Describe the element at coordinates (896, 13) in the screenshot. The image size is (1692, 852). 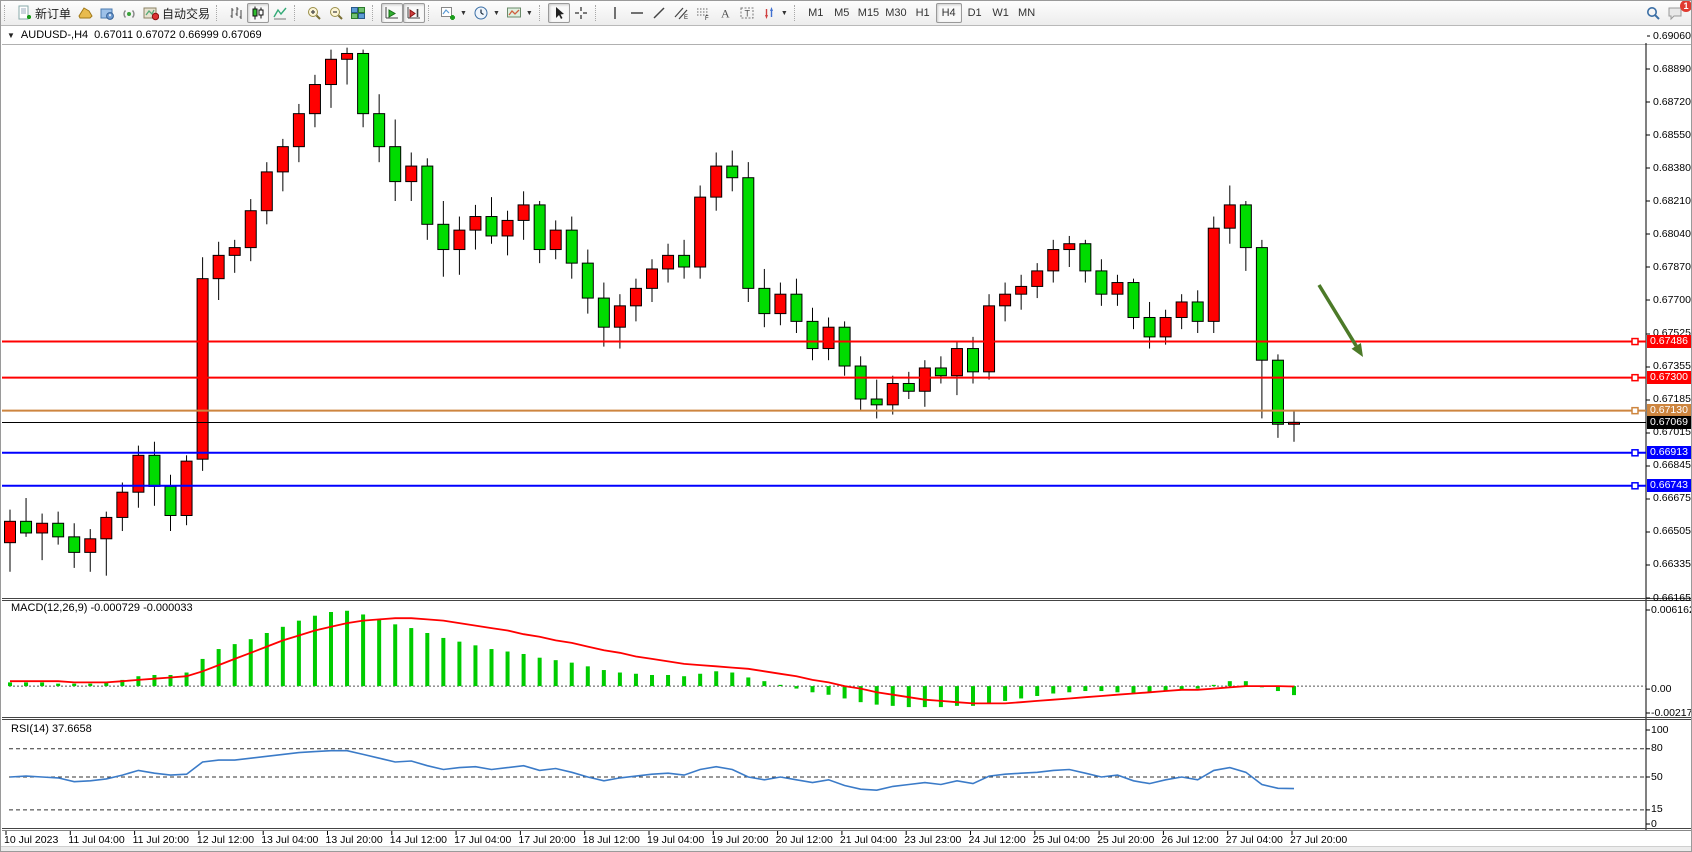
I see `timeframe-button-m30: M30` at that location.